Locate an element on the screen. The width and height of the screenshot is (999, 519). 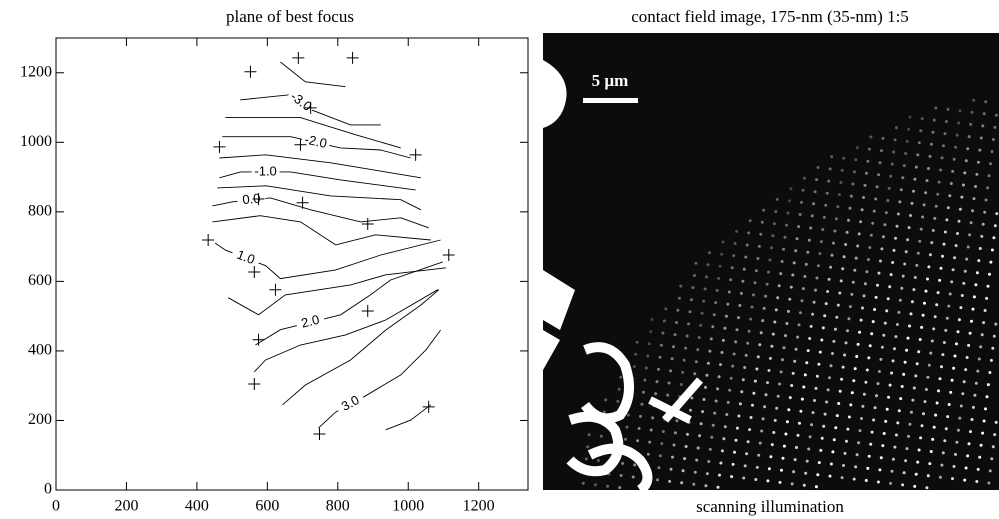
numeral-shape is located at coordinates (620, 469).